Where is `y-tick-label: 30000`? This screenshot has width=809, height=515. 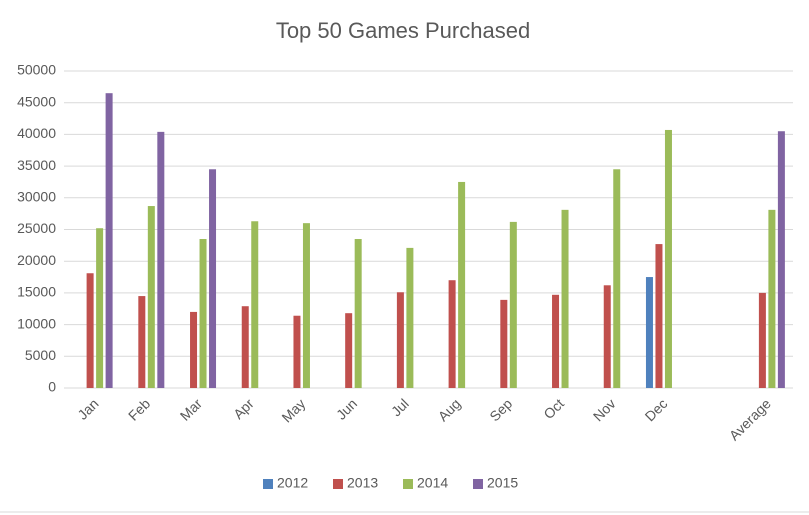
y-tick-label: 30000 is located at coordinates (36, 197).